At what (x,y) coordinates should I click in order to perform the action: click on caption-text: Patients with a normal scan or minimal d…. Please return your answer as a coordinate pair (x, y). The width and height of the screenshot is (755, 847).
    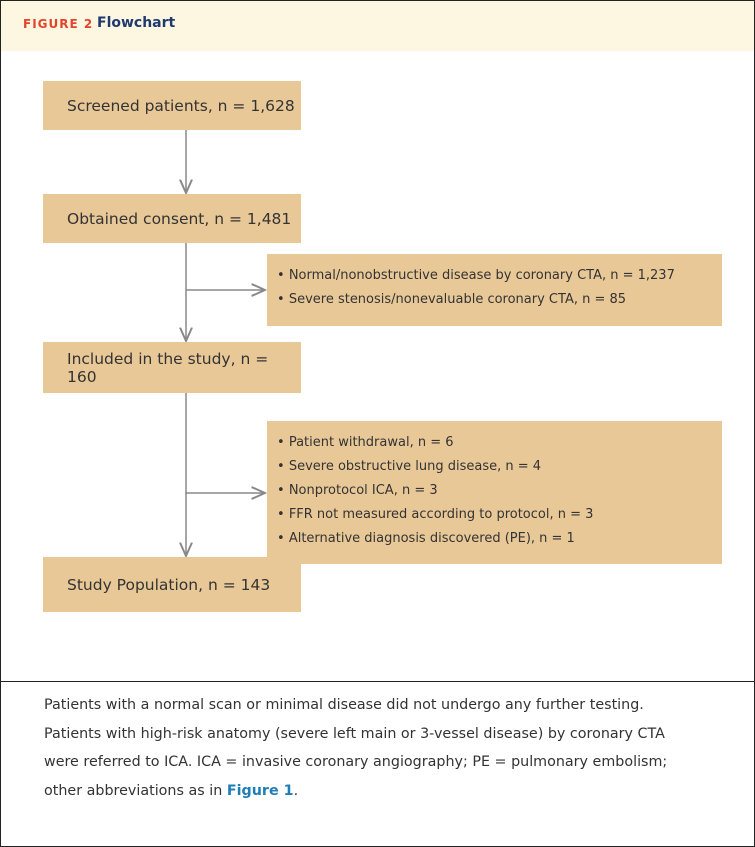
    Looking at the image, I should click on (344, 705).